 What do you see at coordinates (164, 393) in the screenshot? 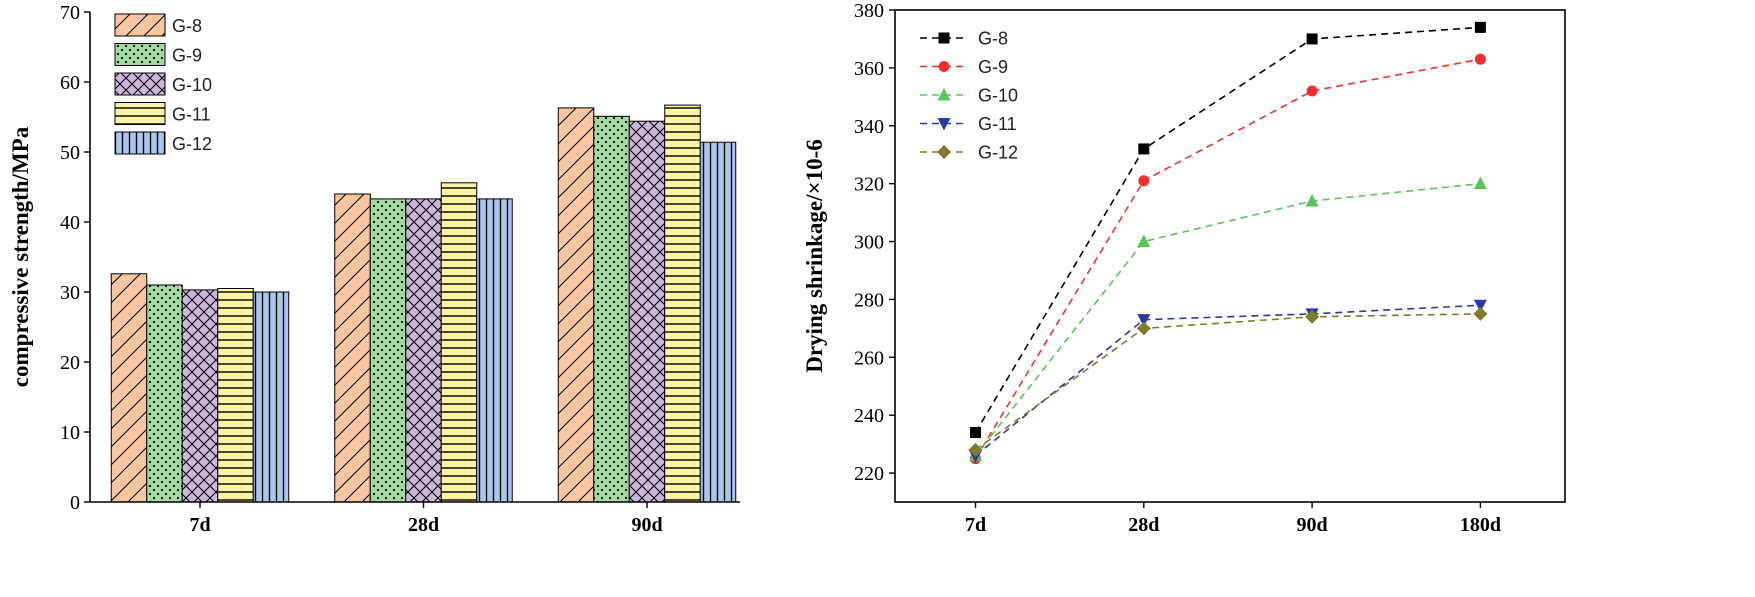
I see `bar-g-9-7d` at bounding box center [164, 393].